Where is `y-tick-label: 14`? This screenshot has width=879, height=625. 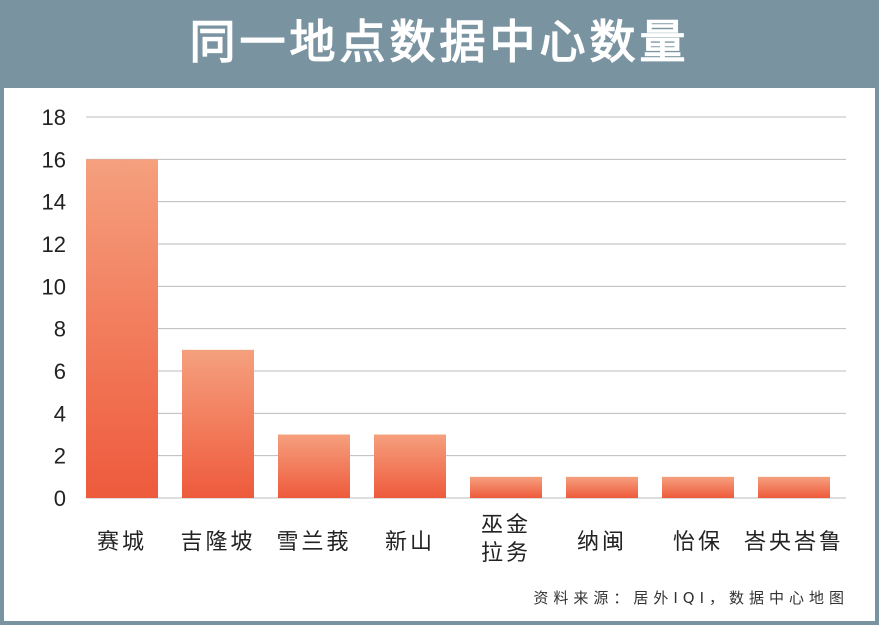 y-tick-label: 14 is located at coordinates (54, 202).